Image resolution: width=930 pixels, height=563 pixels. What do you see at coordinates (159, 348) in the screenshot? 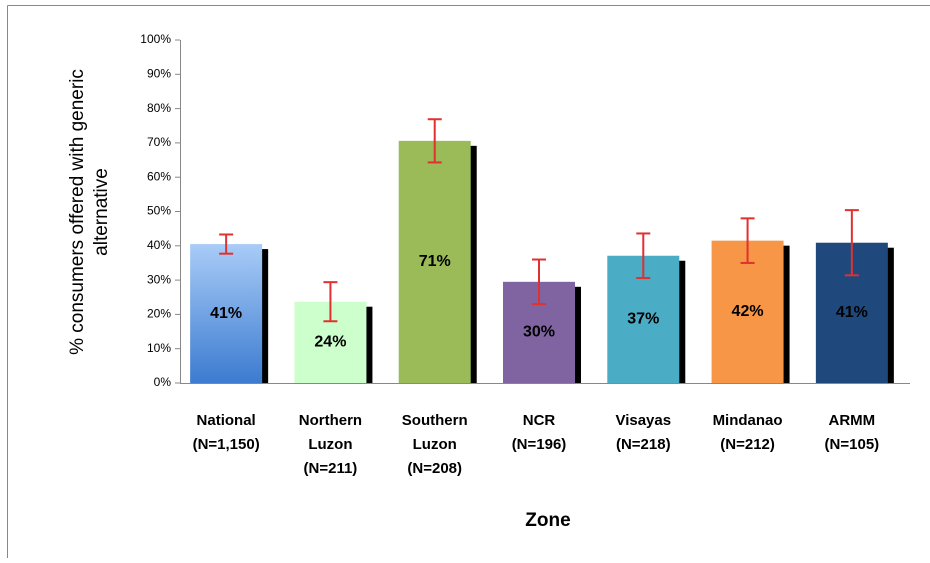
I see `y-tick-label: 10%` at bounding box center [159, 348].